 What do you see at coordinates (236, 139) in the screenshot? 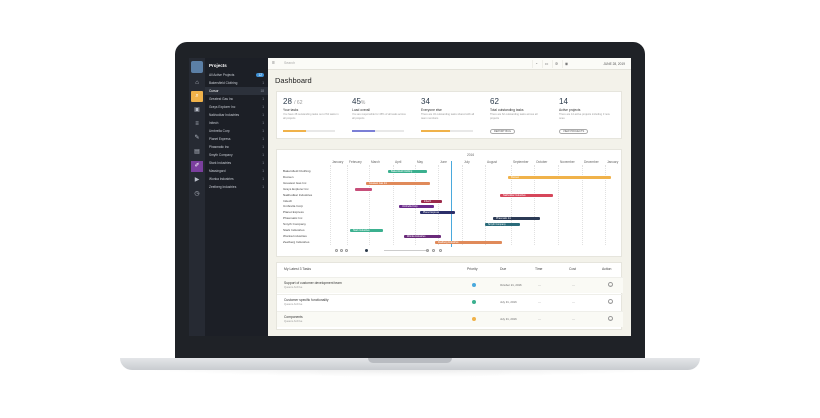
I see `sidebar-item: Planet Express 1` at bounding box center [236, 139].